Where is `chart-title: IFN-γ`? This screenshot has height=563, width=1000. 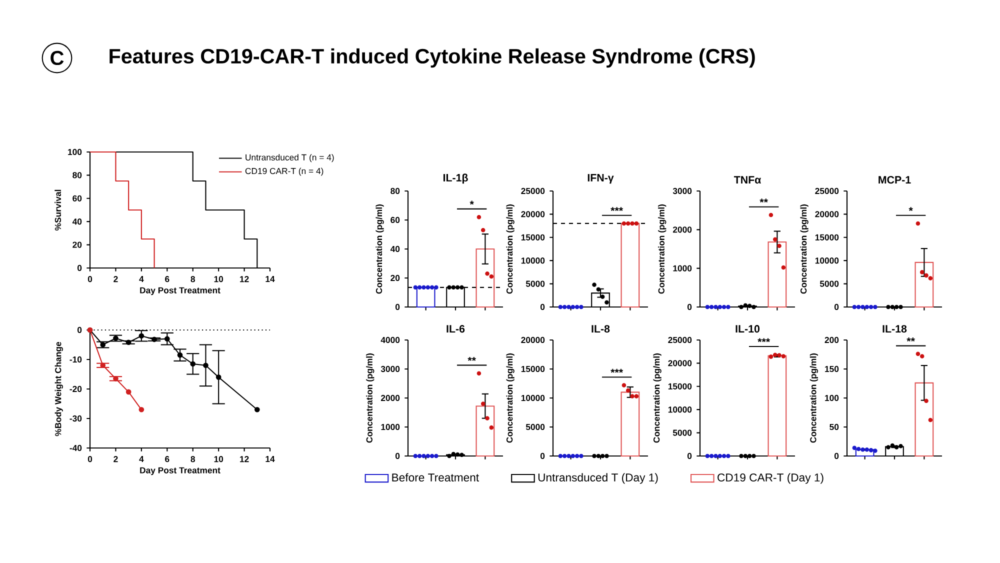
chart-title: IFN-γ is located at coordinates (601, 179).